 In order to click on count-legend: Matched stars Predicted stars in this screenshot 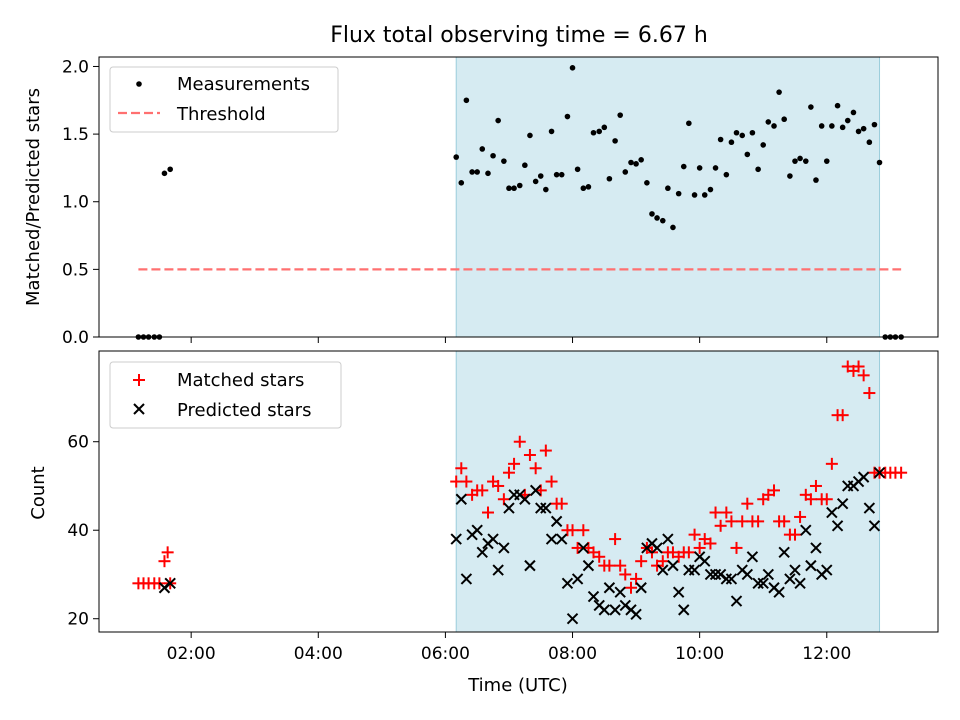, I will do `click(225, 395)`.